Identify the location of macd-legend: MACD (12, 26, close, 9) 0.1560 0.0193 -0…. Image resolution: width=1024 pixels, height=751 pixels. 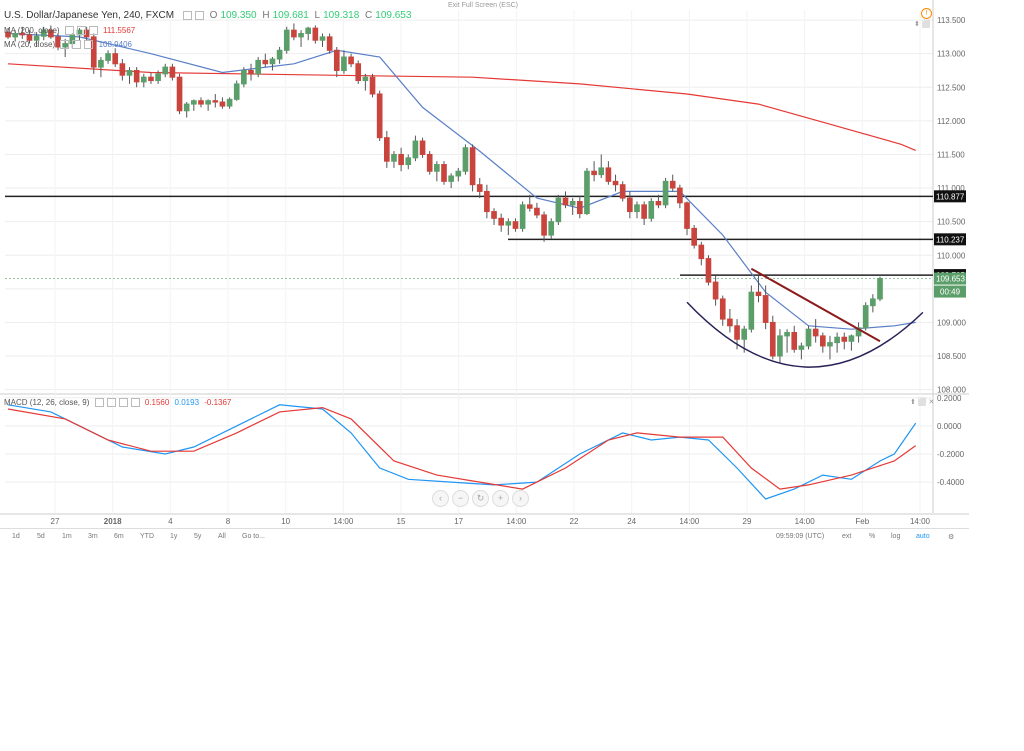
(119, 403).